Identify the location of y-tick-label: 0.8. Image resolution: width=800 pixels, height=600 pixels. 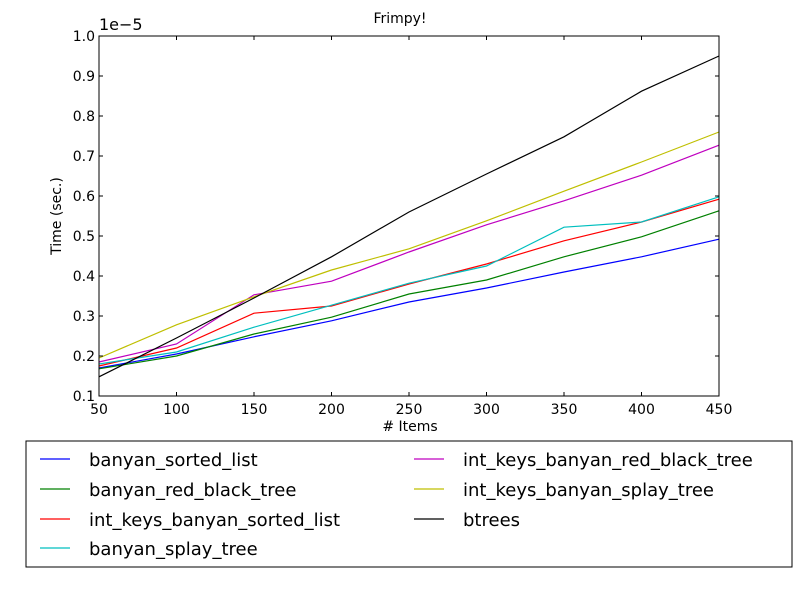
(84, 117).